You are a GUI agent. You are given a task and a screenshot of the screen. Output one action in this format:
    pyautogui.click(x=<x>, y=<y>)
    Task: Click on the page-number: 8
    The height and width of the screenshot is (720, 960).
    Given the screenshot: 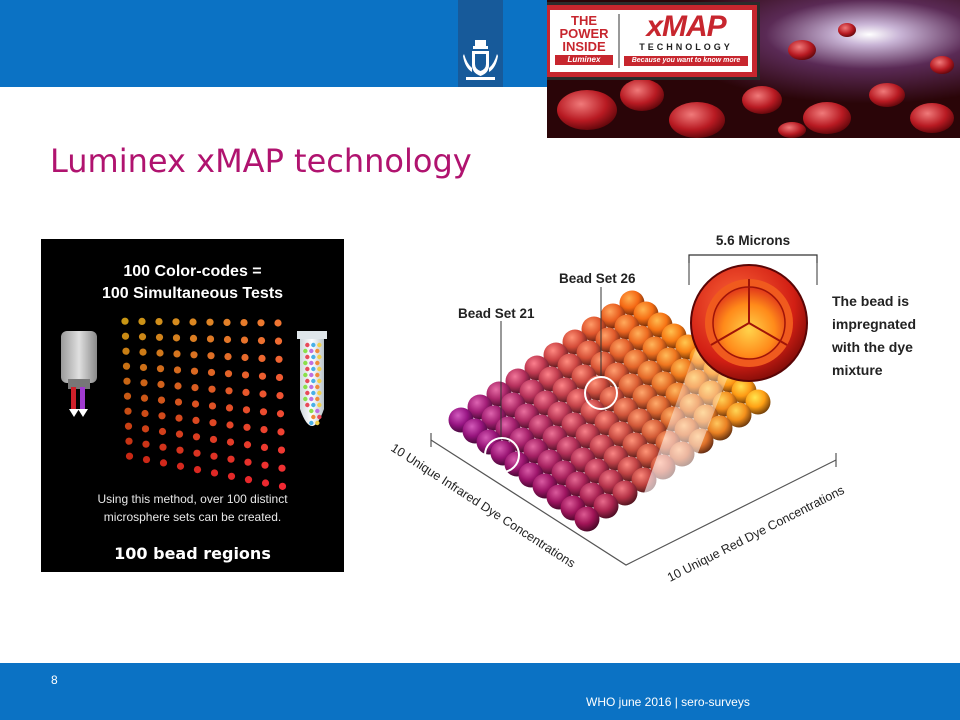 What is the action you would take?
    pyautogui.click(x=54, y=680)
    